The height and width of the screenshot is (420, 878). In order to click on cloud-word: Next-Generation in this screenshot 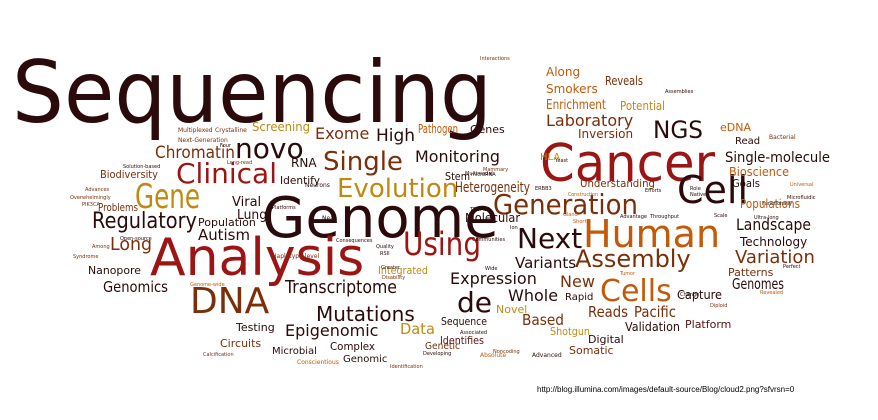, I will do `click(203, 140)`.